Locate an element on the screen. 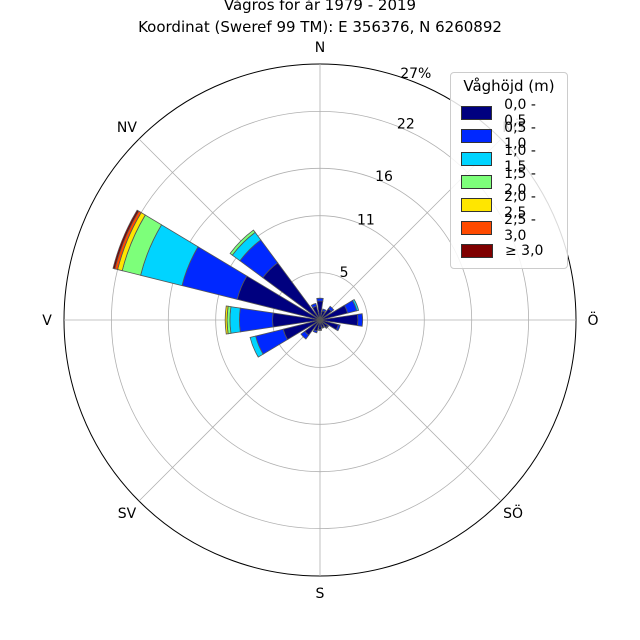 This screenshot has width=640, height=640. direction-label: Ö is located at coordinates (592, 320).